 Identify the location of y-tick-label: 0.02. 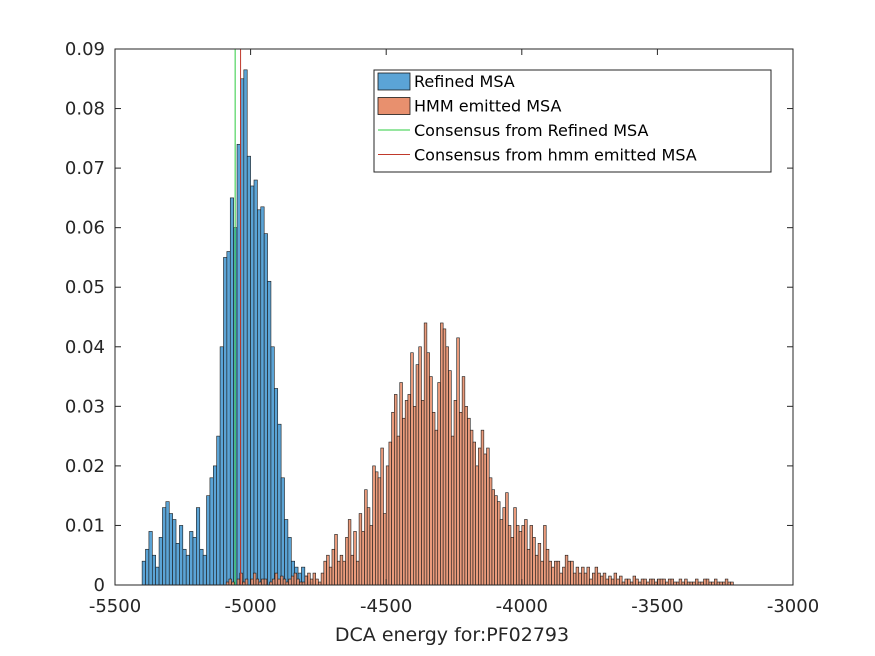
(85, 466).